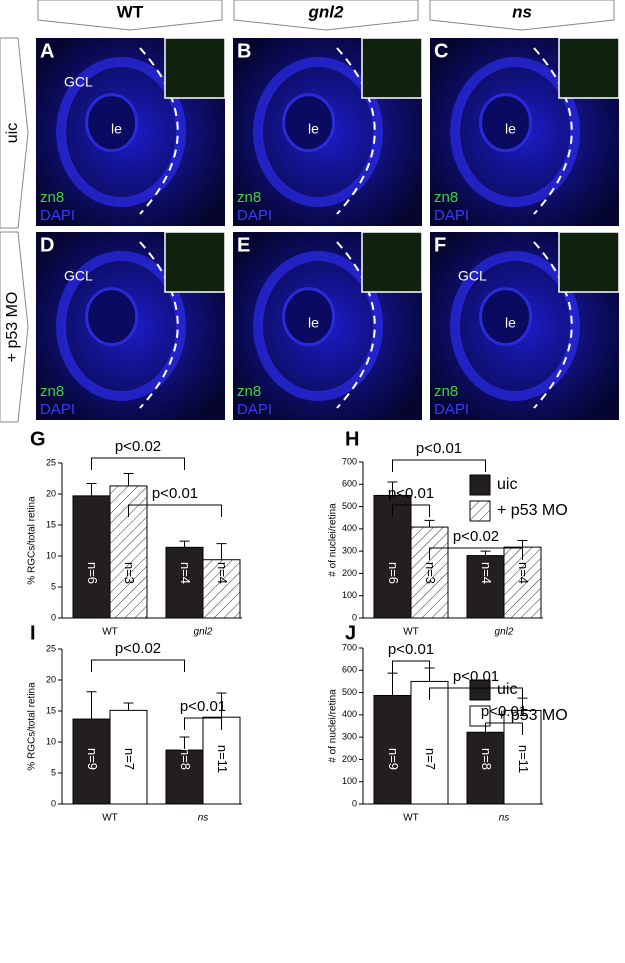  Describe the element at coordinates (130, 11) in the screenshot. I see `column-header: WT` at that location.